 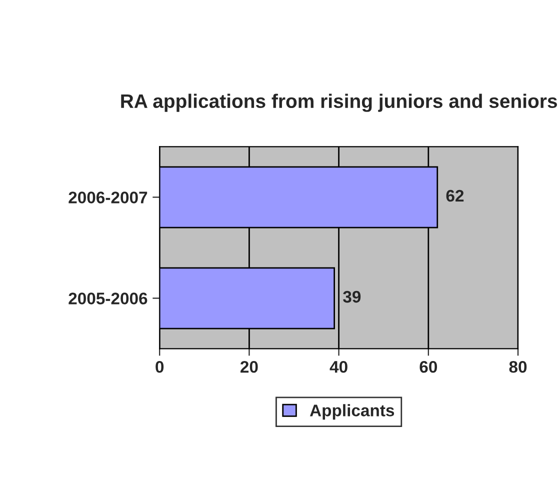 I want to click on x-tick-label: 80, so click(x=518, y=366).